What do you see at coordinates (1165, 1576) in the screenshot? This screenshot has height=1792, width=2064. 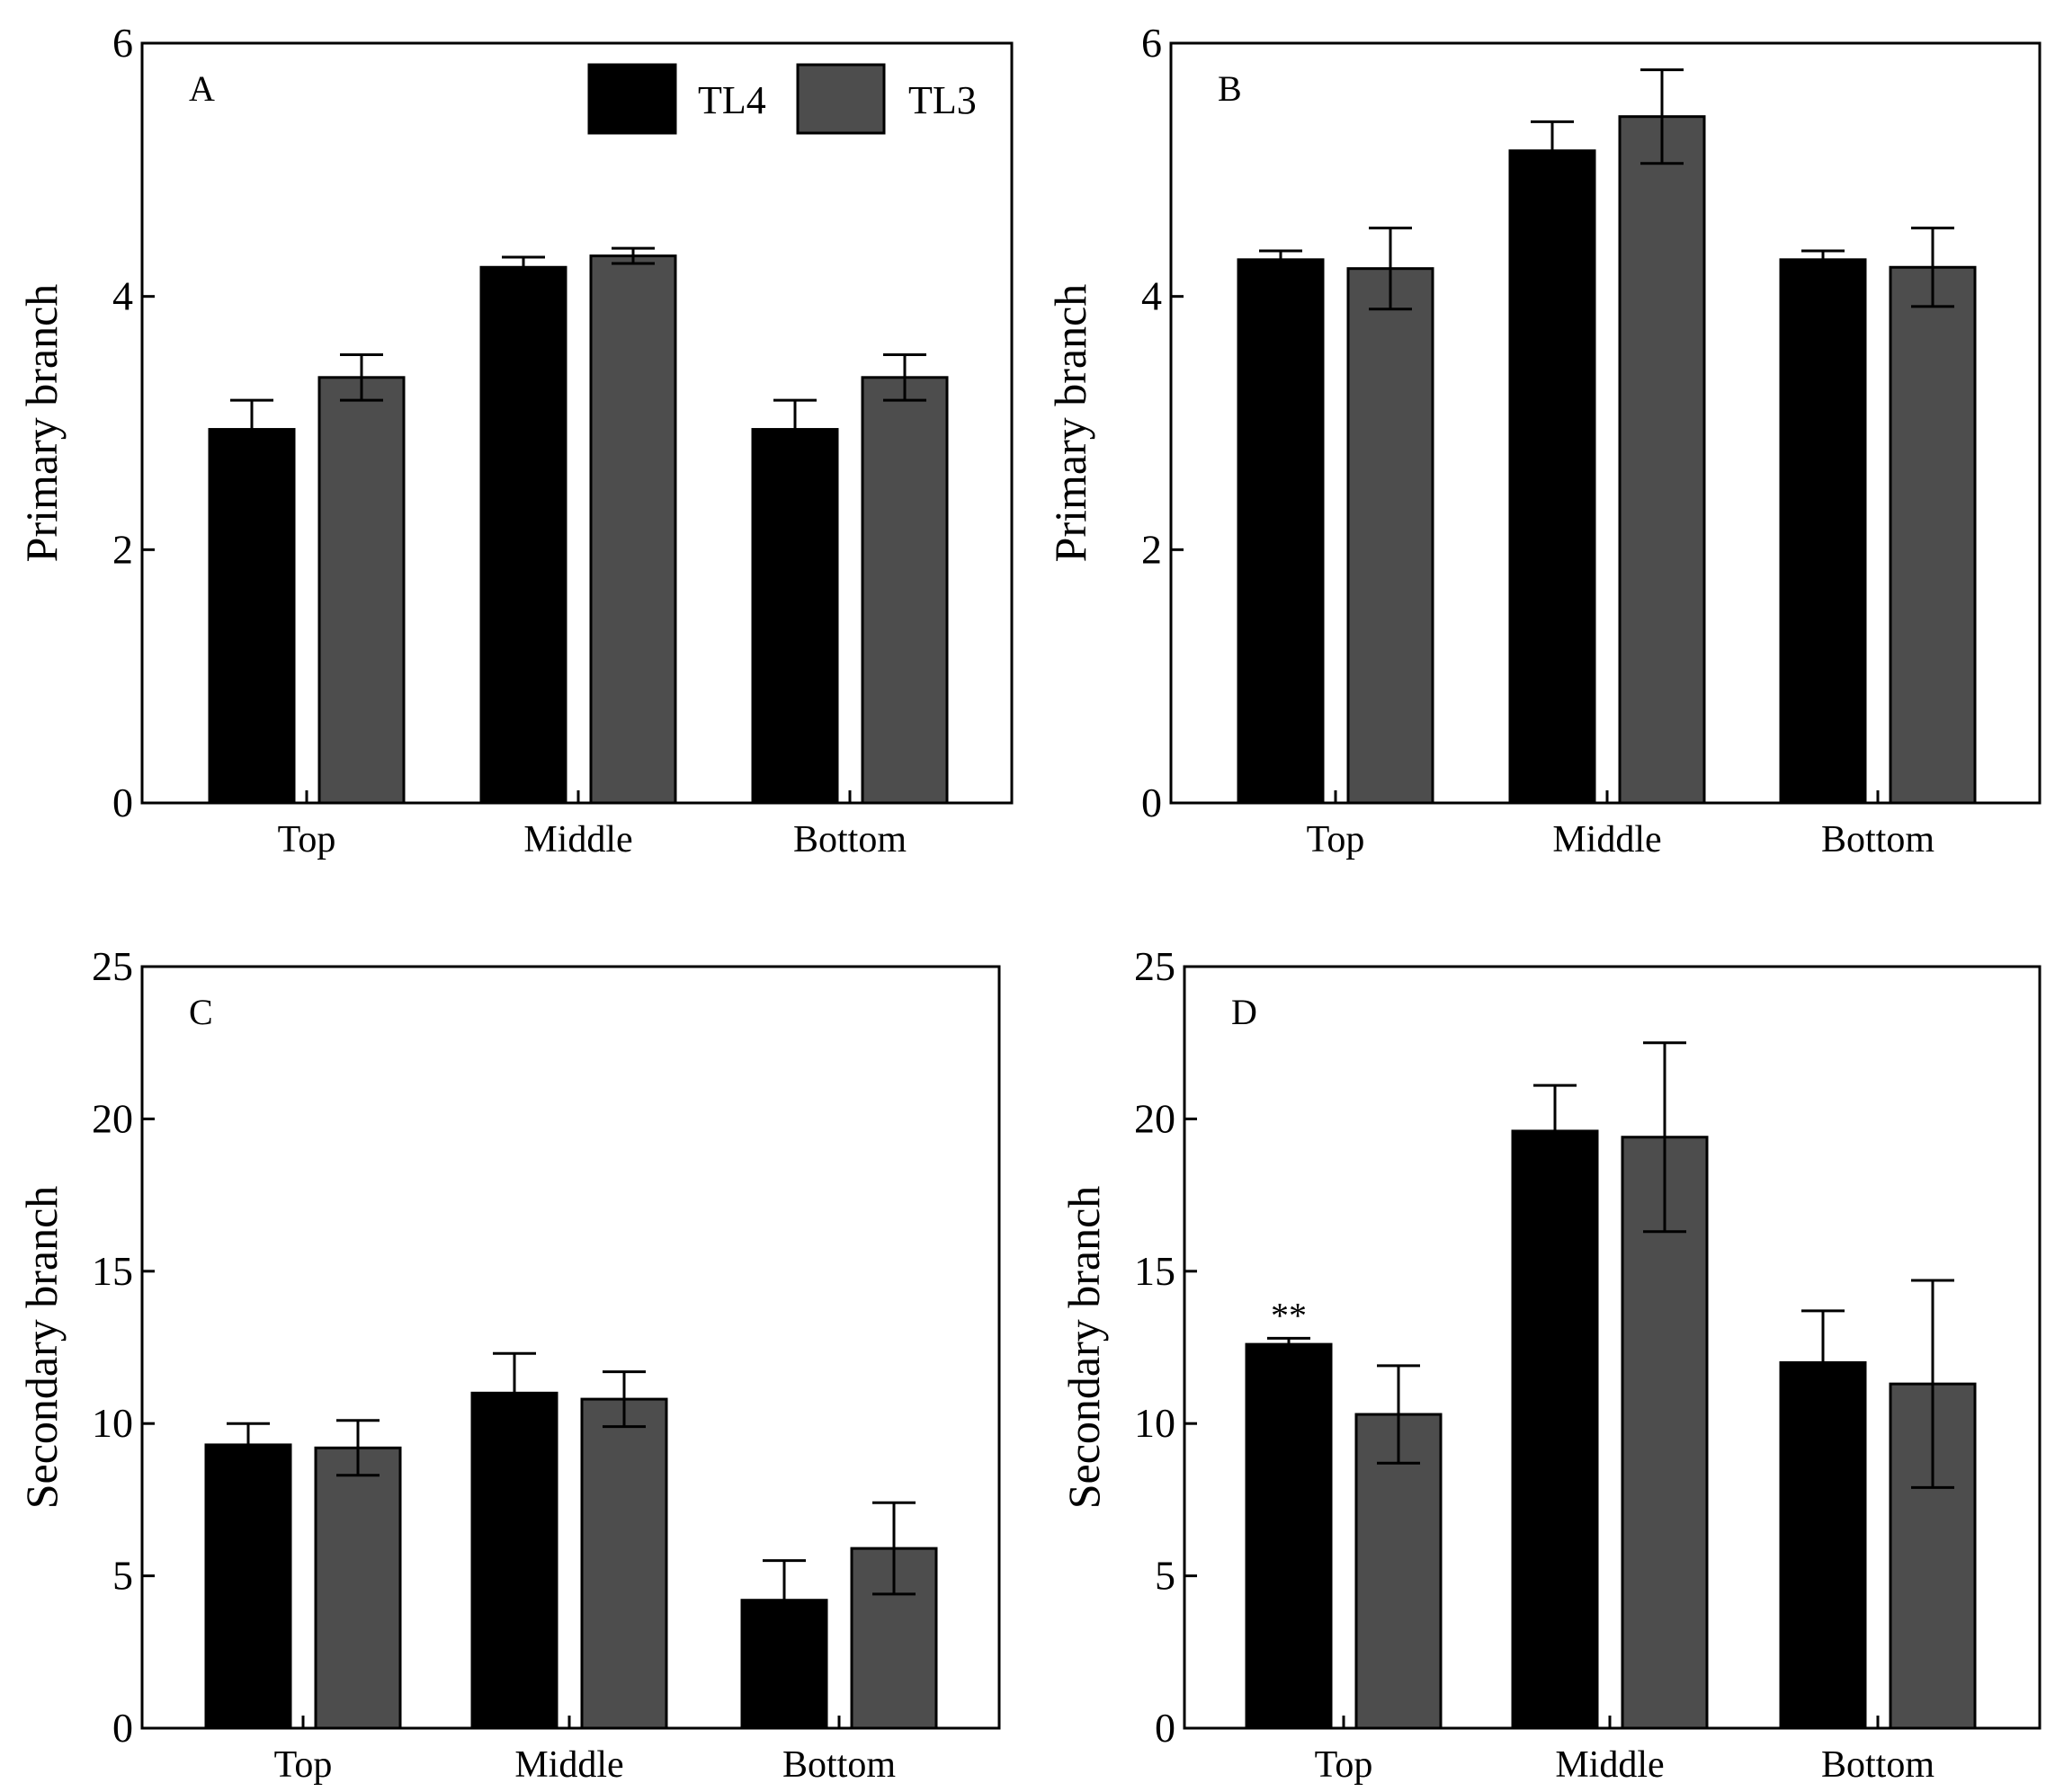 I see `y-tick-label-d: 5` at bounding box center [1165, 1576].